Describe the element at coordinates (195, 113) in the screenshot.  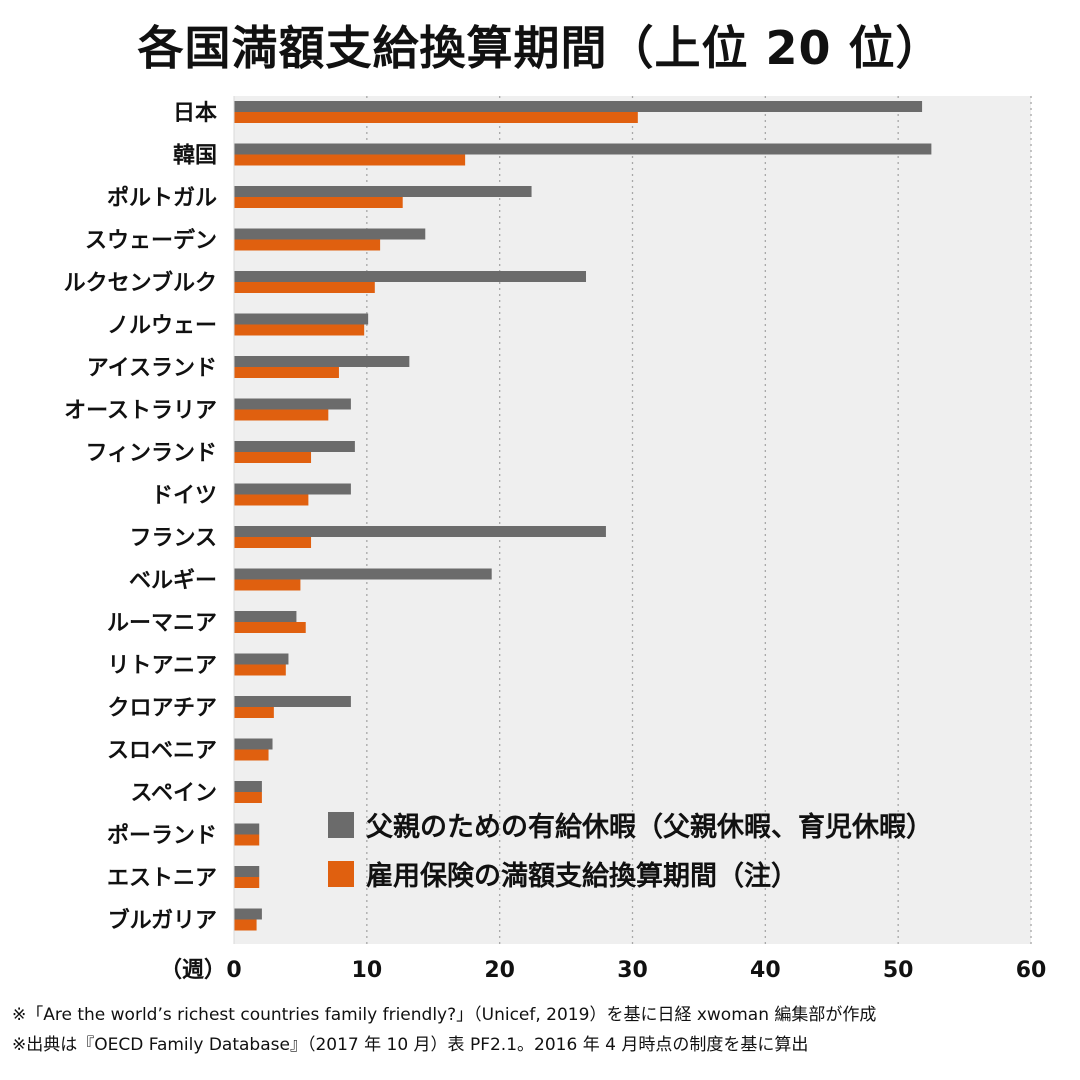
I see `category-label: 日本` at that location.